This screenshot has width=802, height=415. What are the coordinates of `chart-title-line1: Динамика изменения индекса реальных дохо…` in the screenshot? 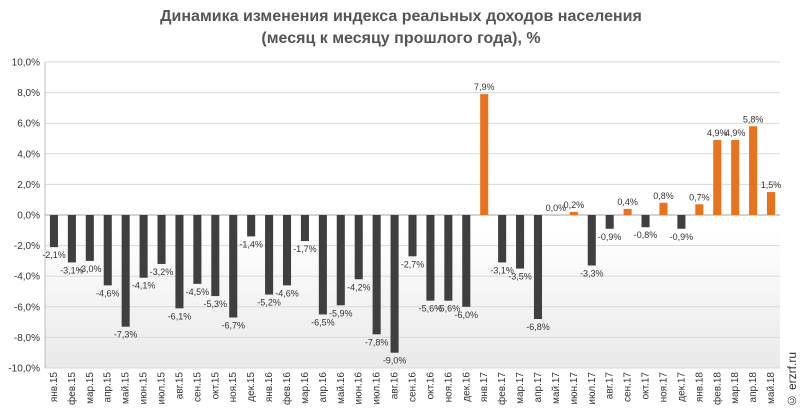 It's located at (401, 16).